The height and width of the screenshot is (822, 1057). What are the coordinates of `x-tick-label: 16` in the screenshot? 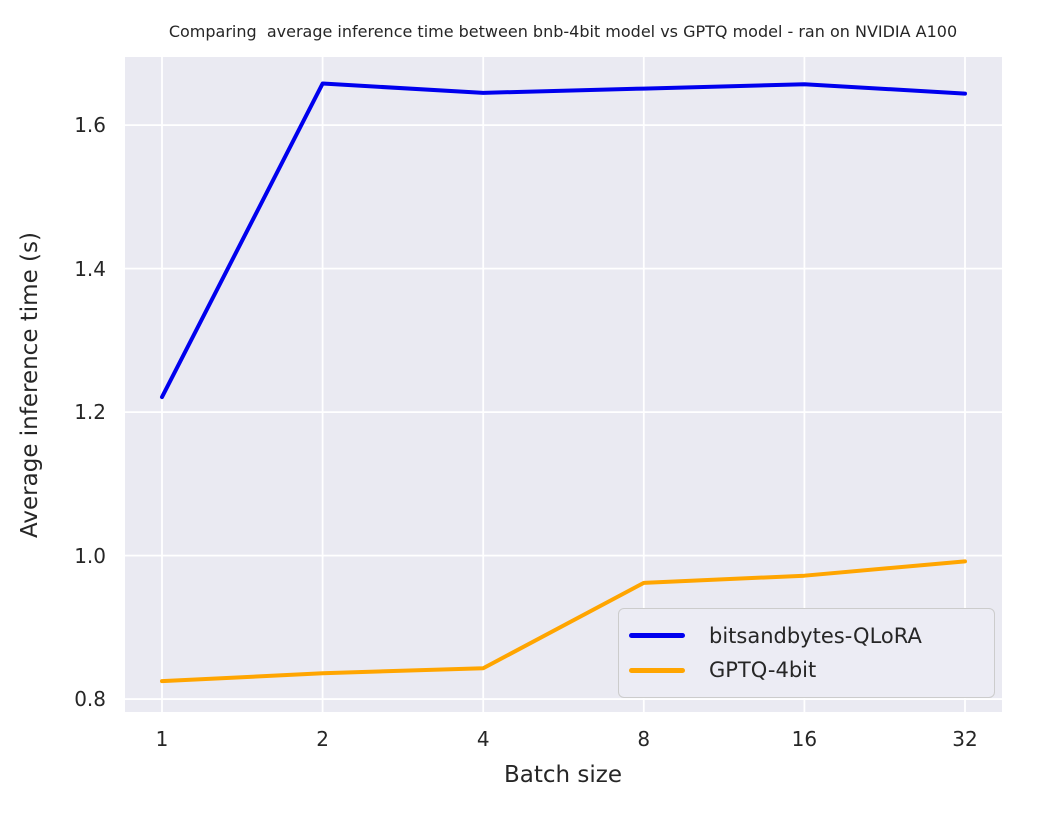 It's located at (804, 739).